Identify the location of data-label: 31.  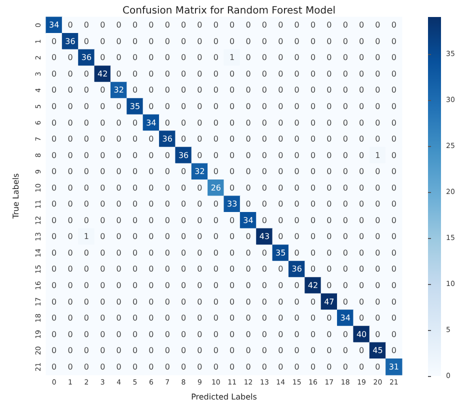
(394, 367).